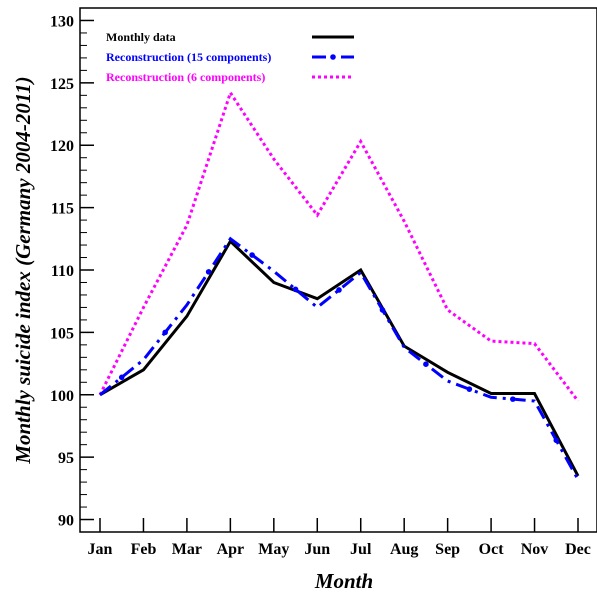 This screenshot has width=597, height=592. What do you see at coordinates (535, 549) in the screenshot?
I see `x-tick-label: Nov` at bounding box center [535, 549].